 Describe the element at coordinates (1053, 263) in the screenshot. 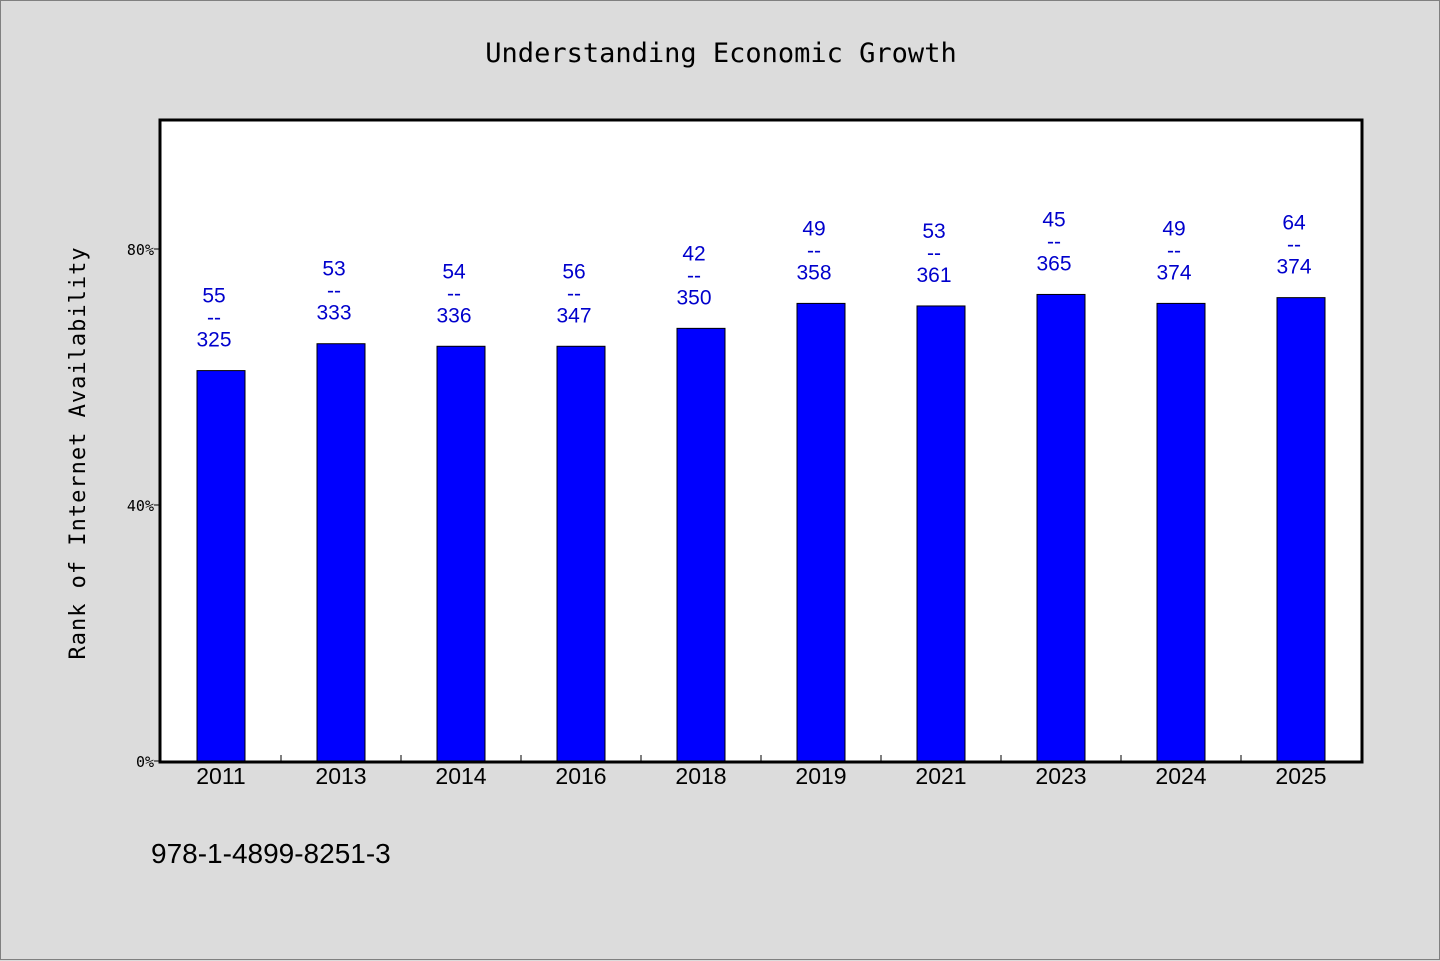

I see `data-label-bottom: 365` at that location.